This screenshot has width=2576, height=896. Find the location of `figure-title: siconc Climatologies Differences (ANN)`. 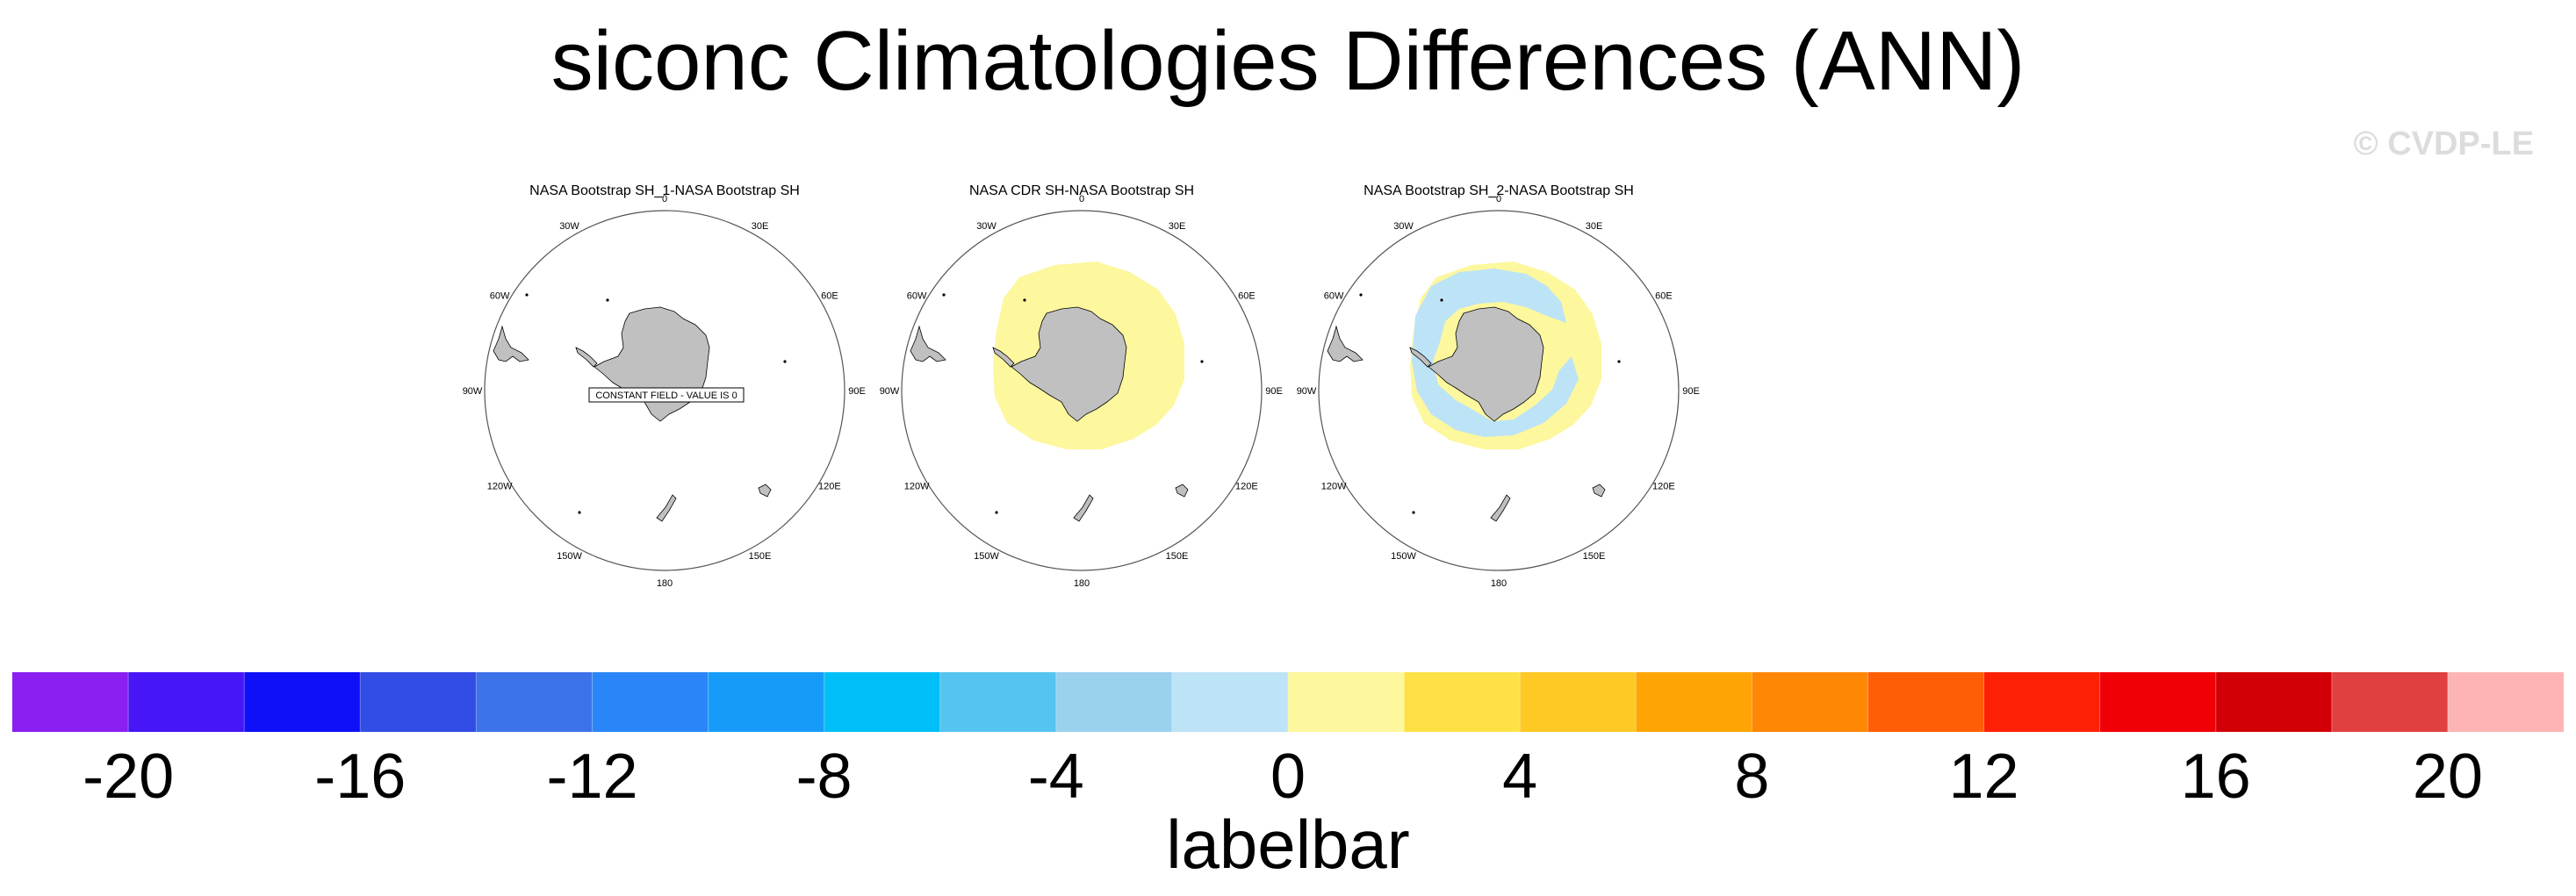

figure-title: siconc Climatologies Differences (ANN) is located at coordinates (1288, 61).